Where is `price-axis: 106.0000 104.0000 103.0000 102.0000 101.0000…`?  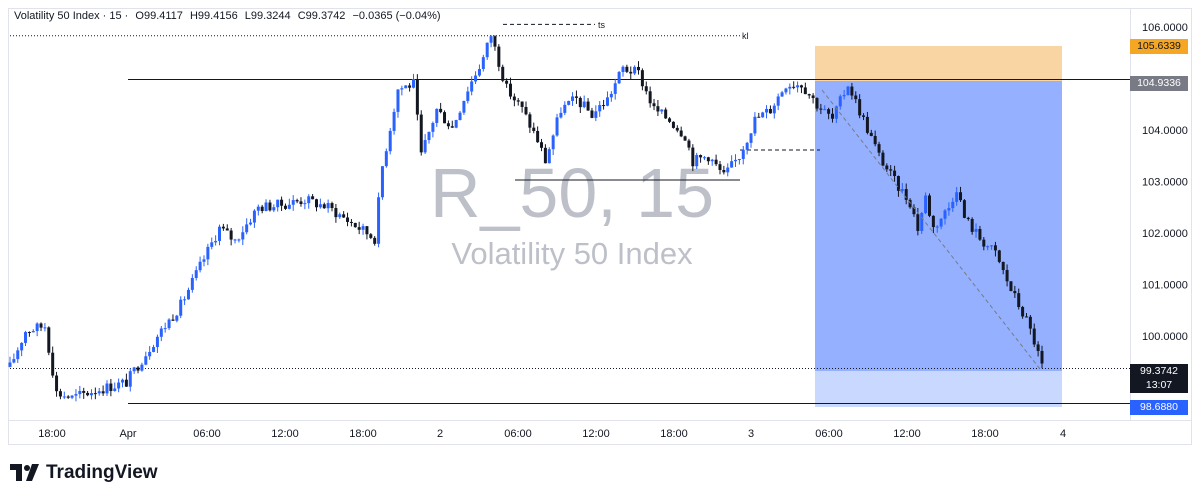 price-axis: 106.0000 104.0000 103.0000 102.0000 101.0000… is located at coordinates (1165, 182).